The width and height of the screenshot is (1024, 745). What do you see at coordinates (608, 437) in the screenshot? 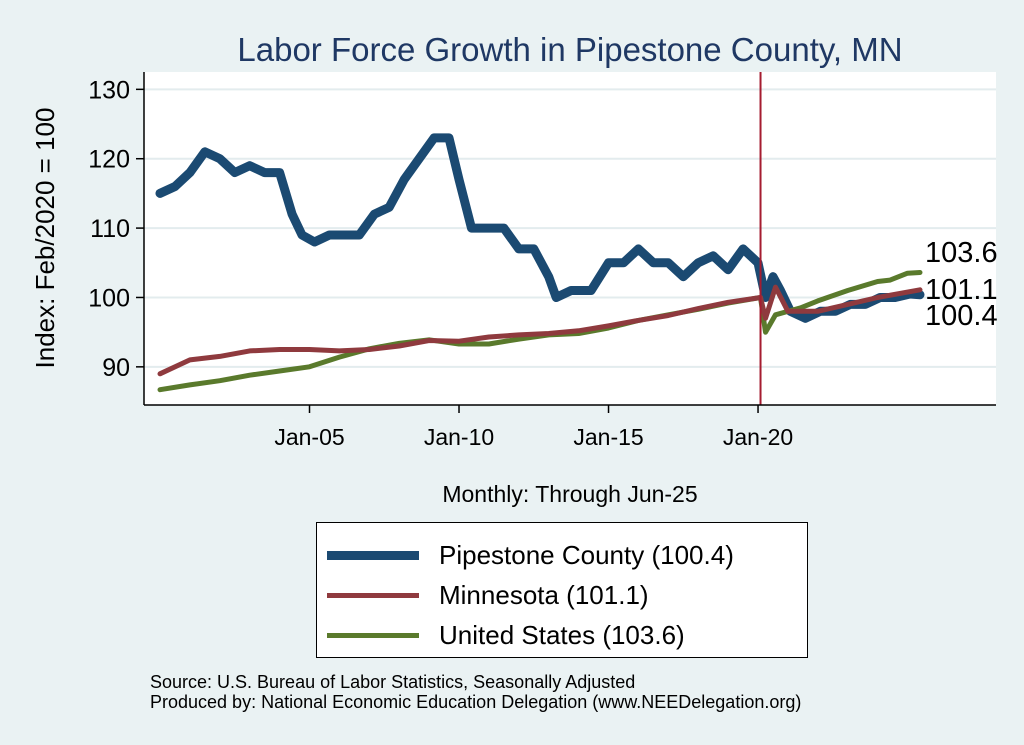
I see `x-tick-label: Jan-15` at bounding box center [608, 437].